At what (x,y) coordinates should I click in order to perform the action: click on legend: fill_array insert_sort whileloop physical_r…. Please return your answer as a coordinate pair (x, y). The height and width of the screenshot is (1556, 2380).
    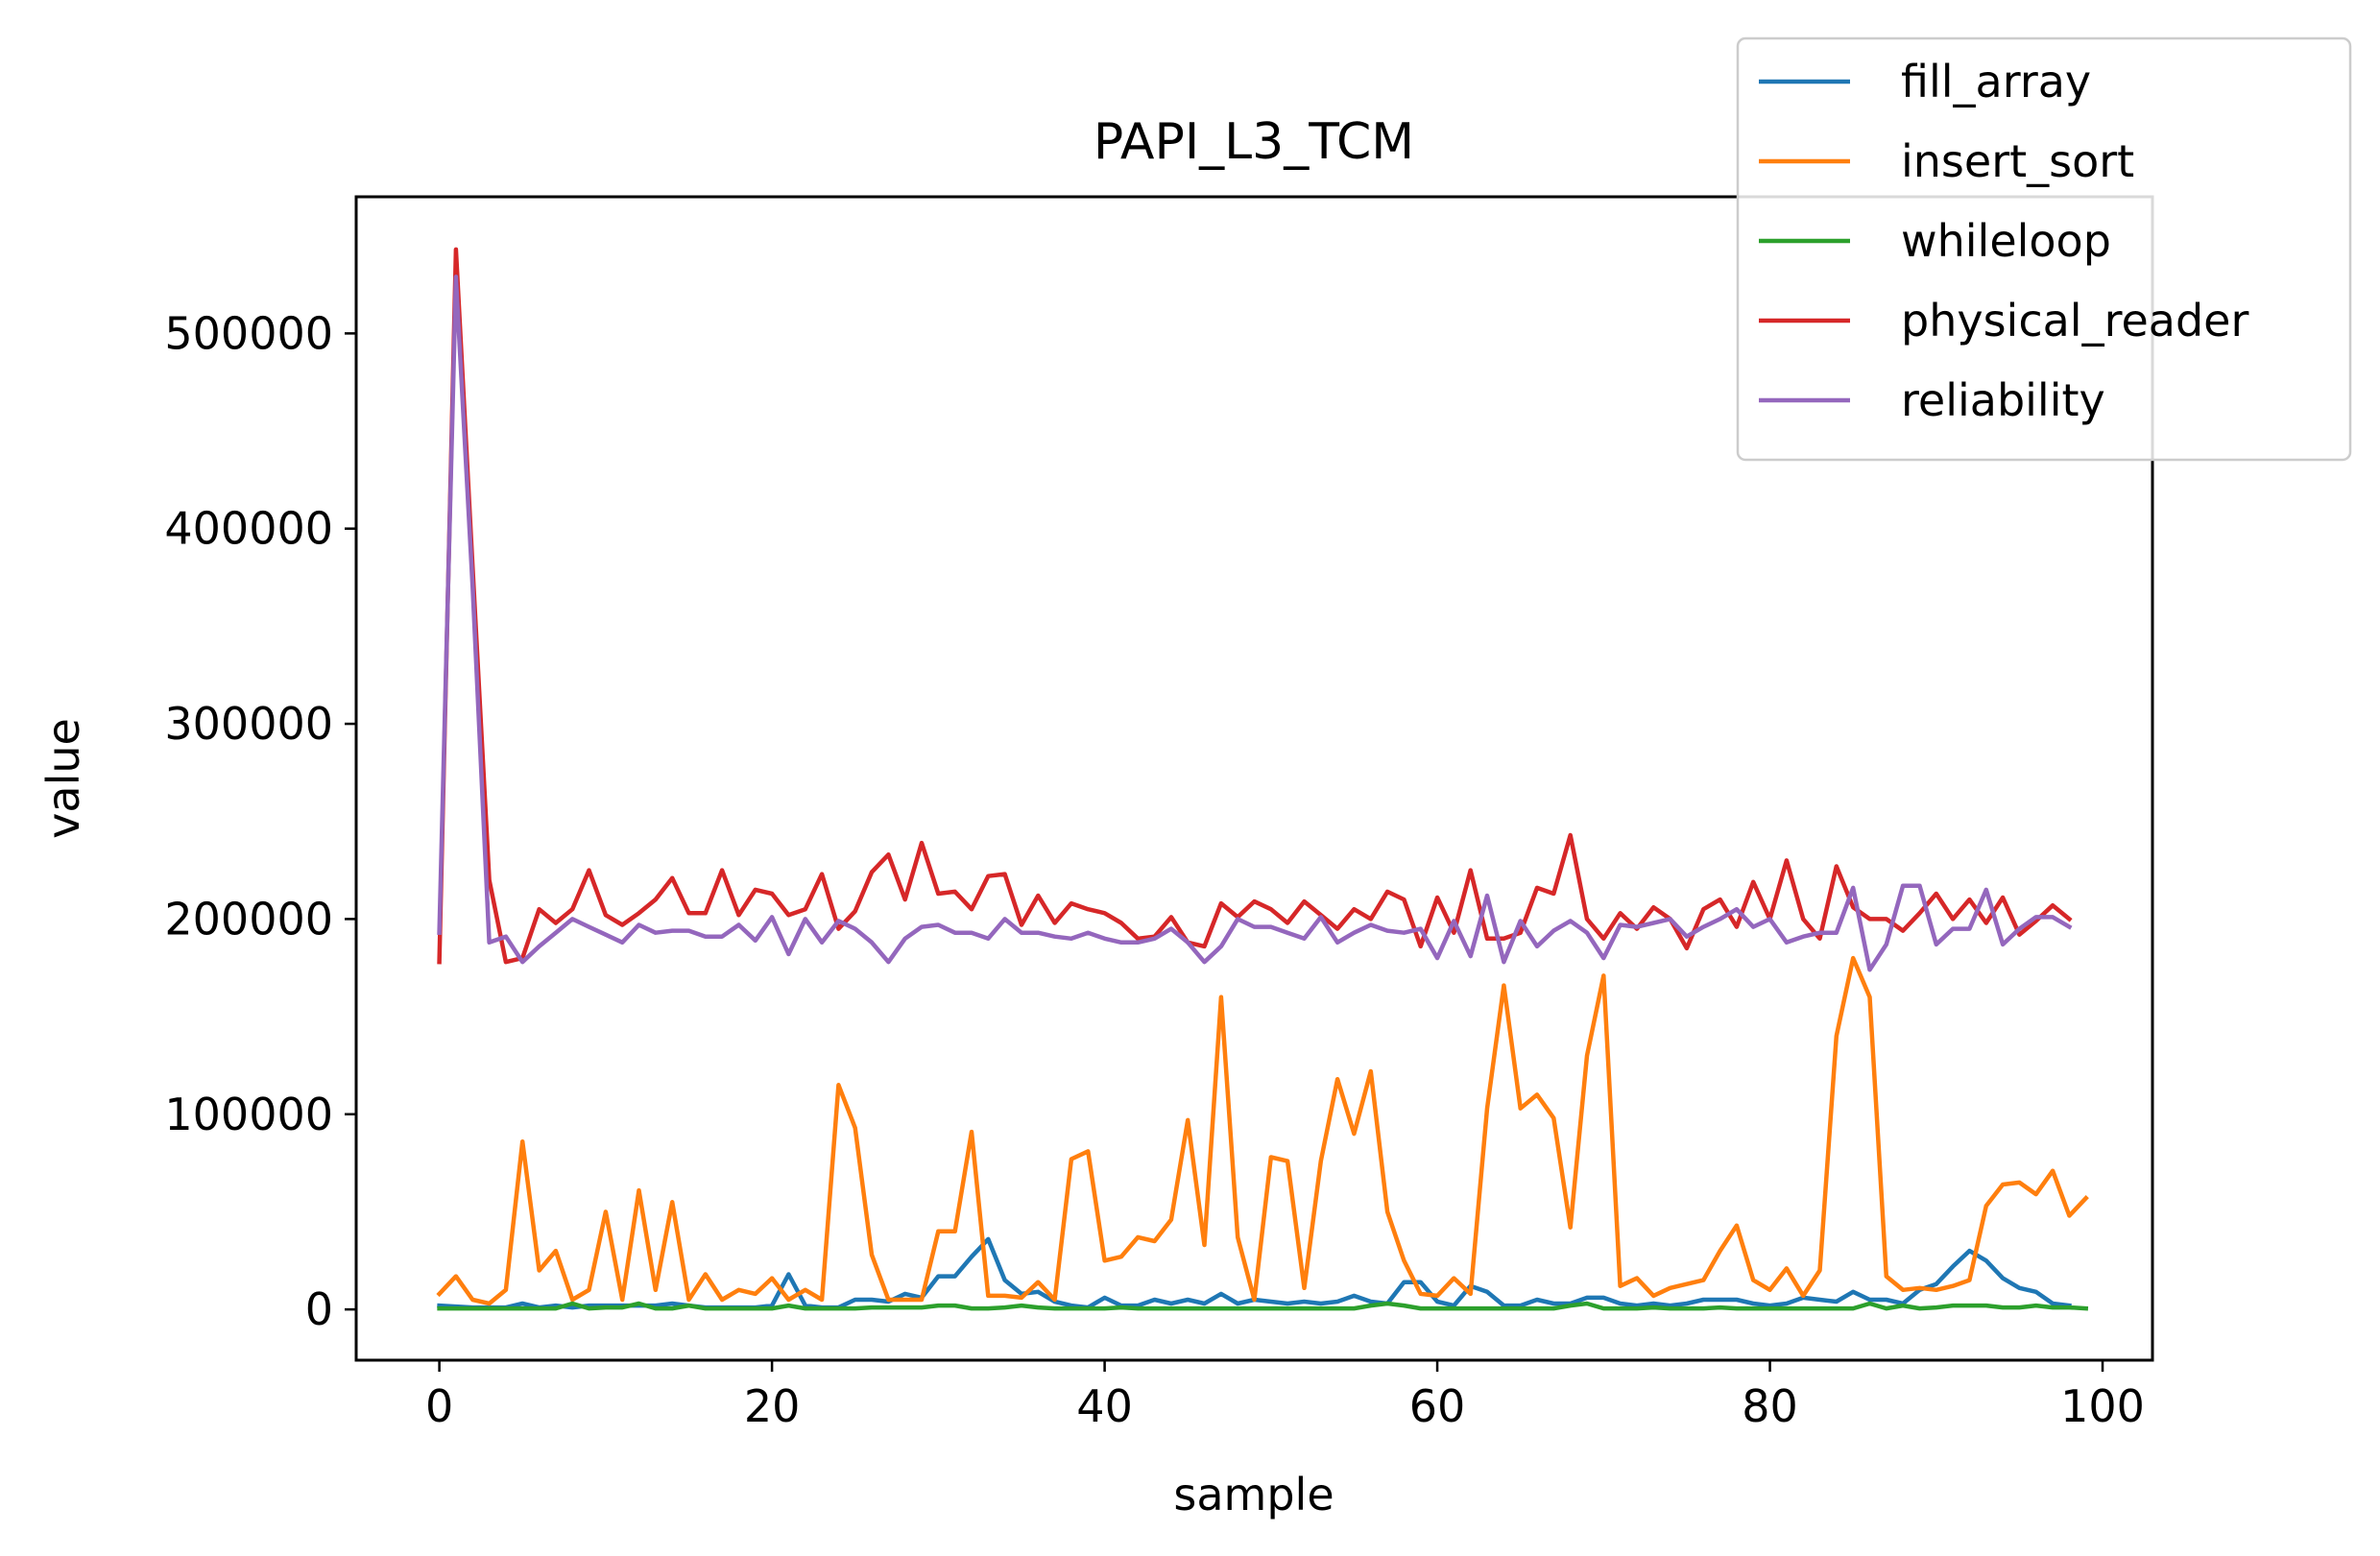
    Looking at the image, I should click on (2044, 249).